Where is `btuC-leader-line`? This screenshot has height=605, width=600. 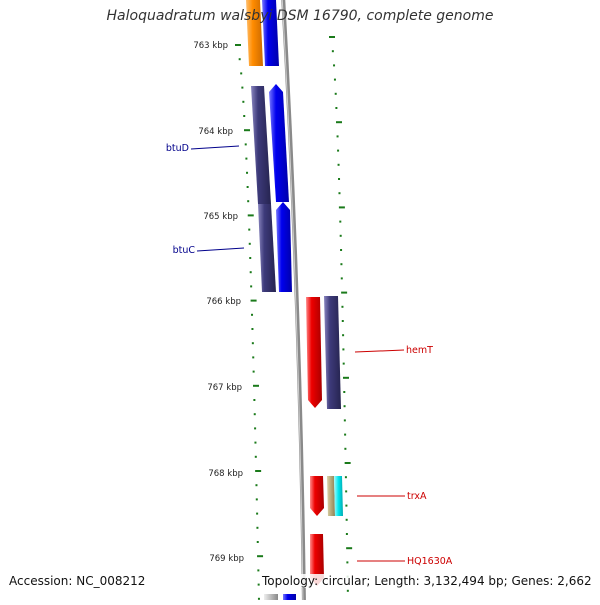 btuC-leader-line is located at coordinates (220, 249).